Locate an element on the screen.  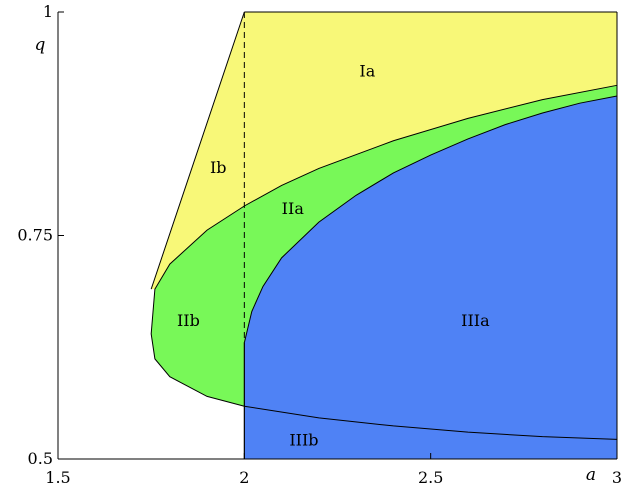
x-tick-label: 1.5 is located at coordinates (57, 477).